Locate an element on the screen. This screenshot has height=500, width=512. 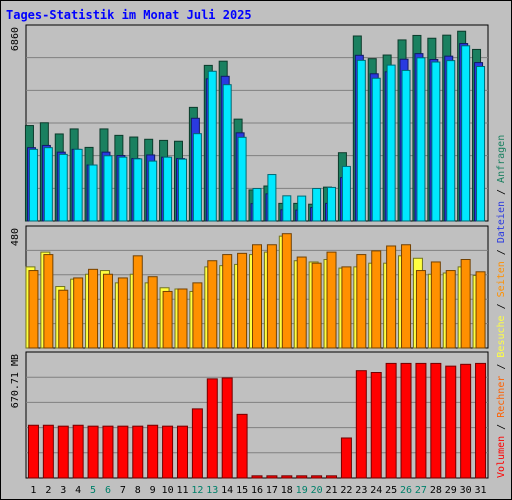
x-tick-label: 9 is located at coordinates (153, 490).